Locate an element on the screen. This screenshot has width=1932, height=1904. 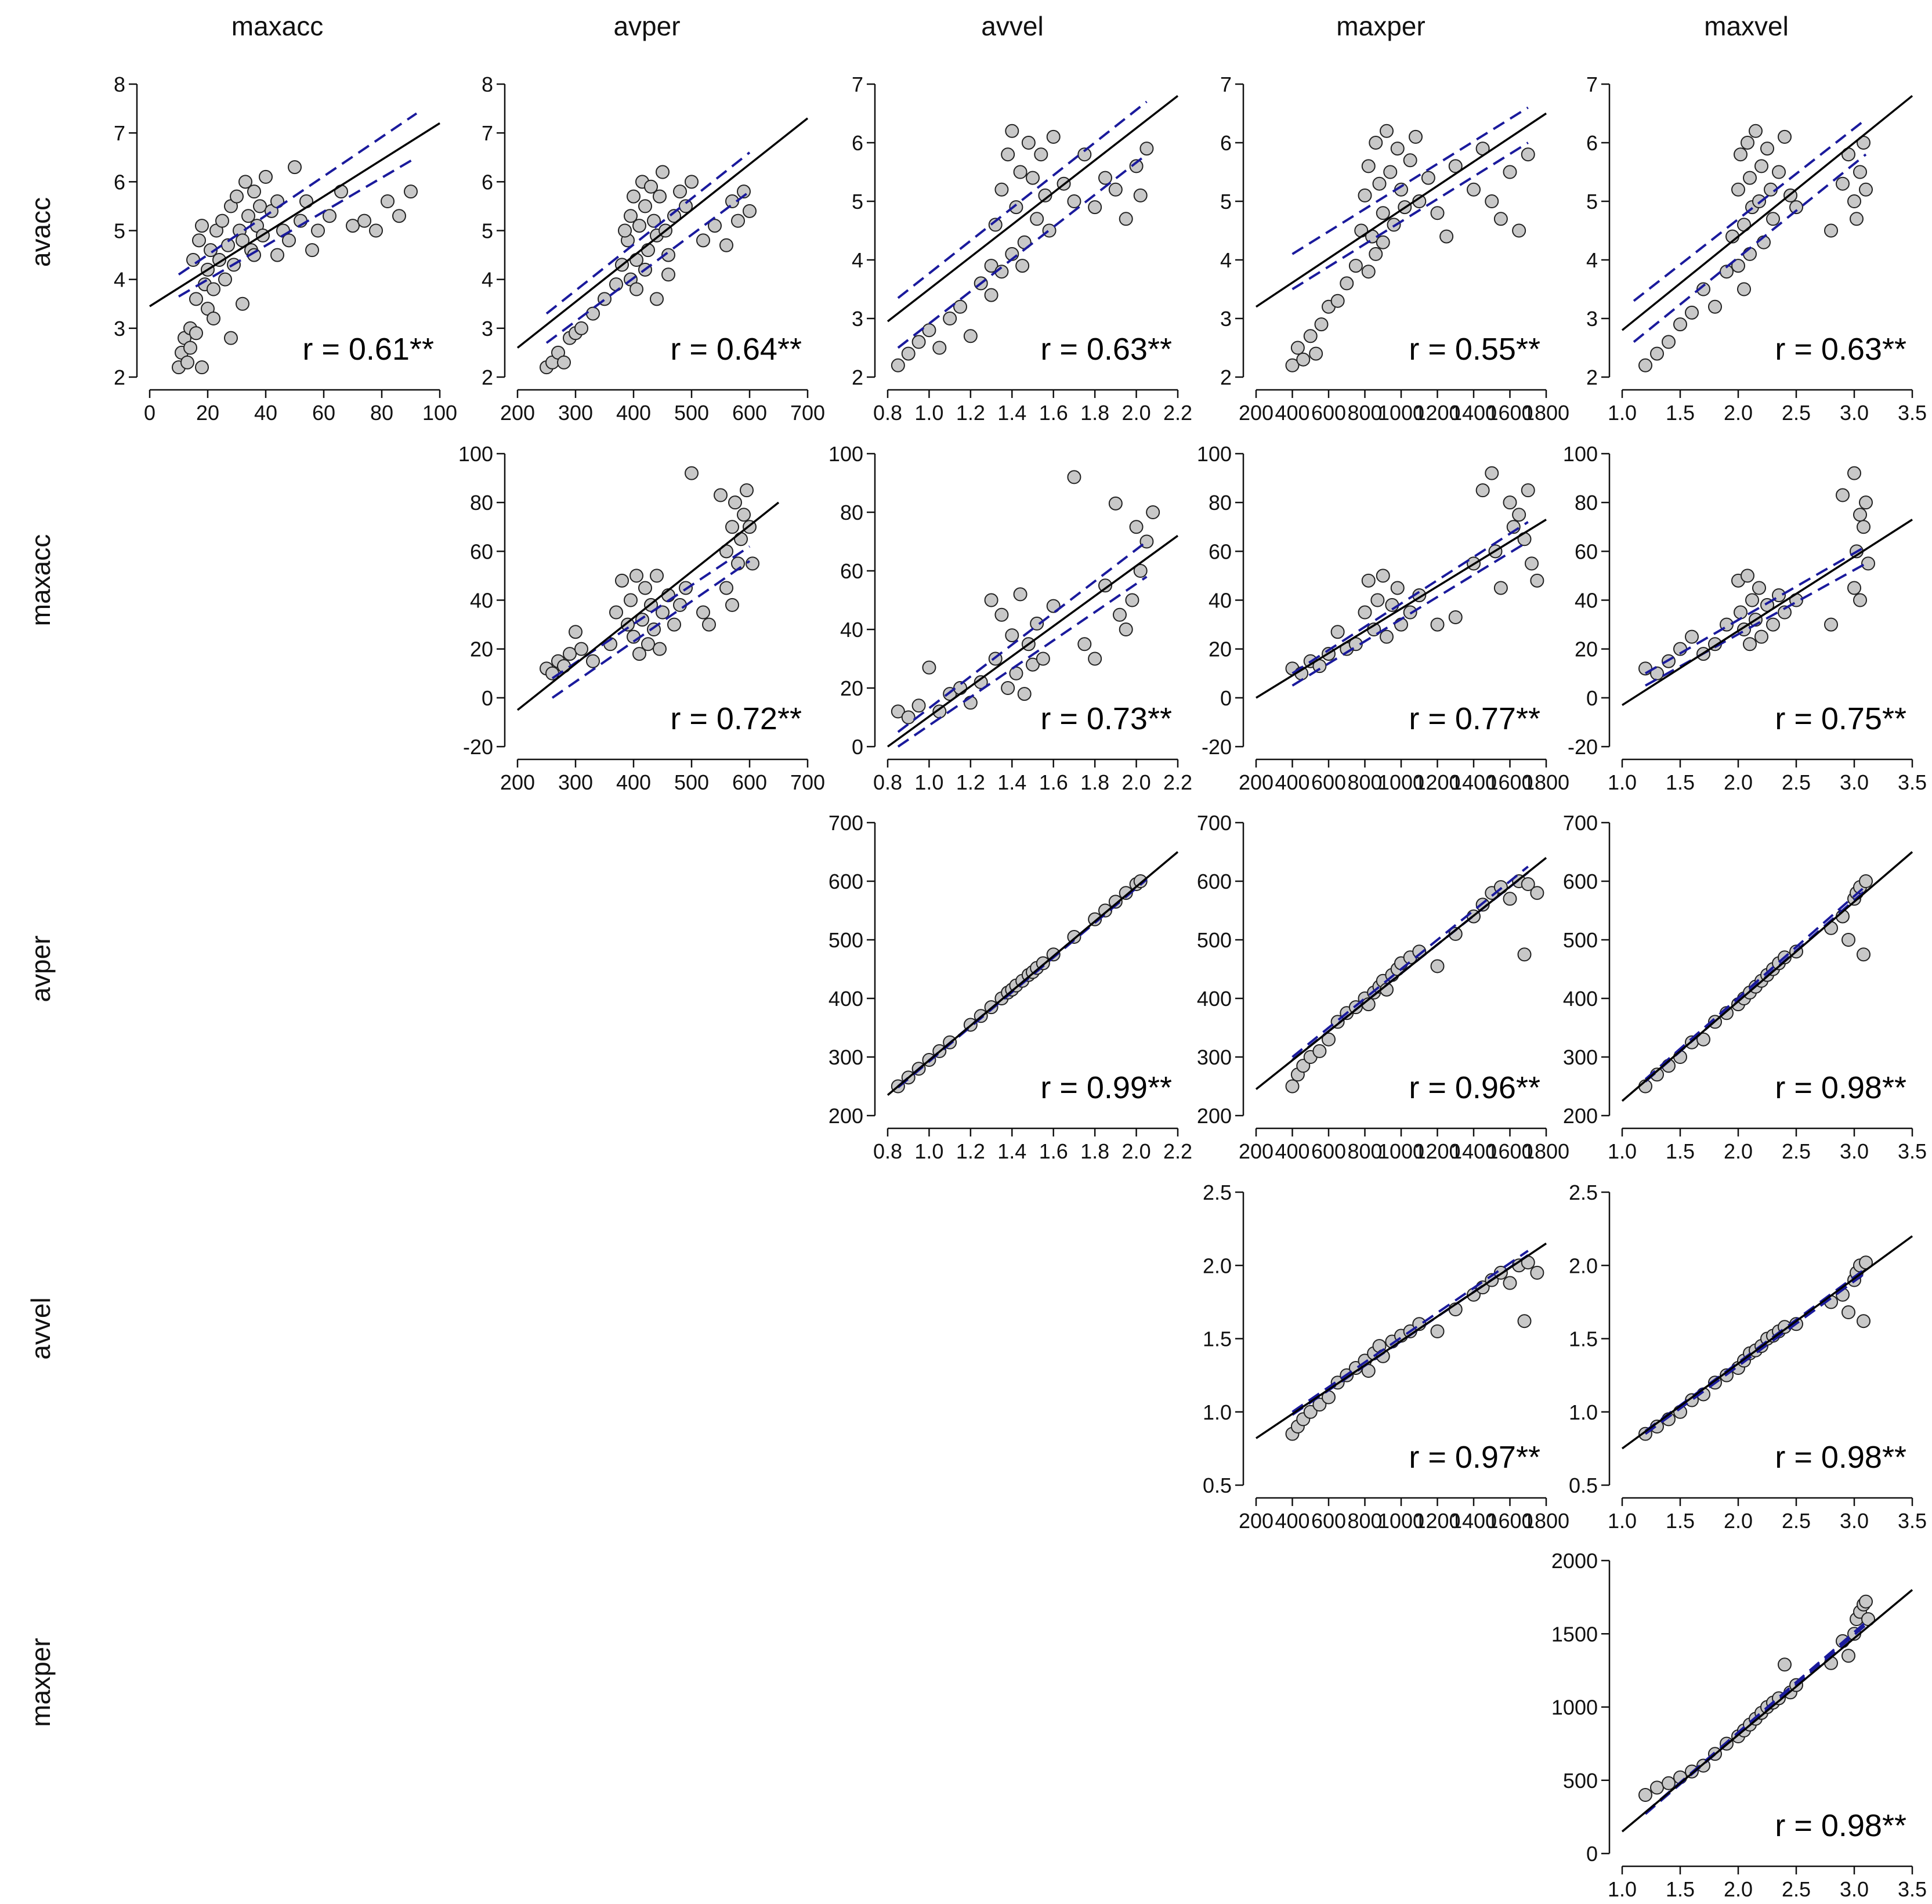
x-tick-label: 700 is located at coordinates (807, 782).